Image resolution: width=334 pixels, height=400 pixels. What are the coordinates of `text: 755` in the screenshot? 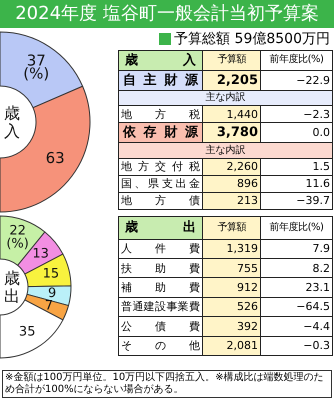 It's located at (247, 268).